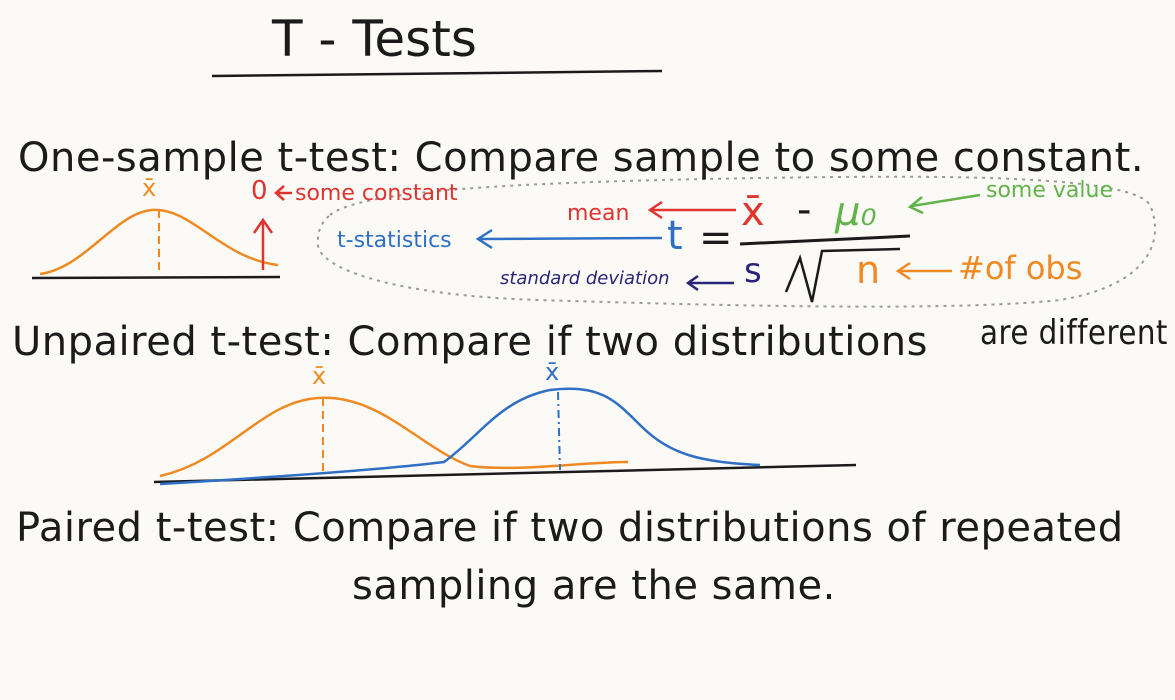  What do you see at coordinates (736, 241) in the screenshot?
I see `formula-dotted-outline` at bounding box center [736, 241].